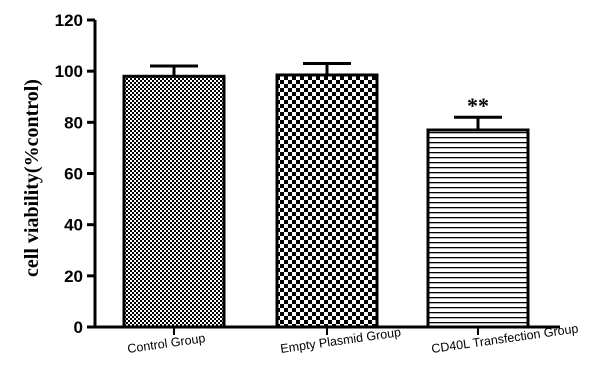  What do you see at coordinates (32, 178) in the screenshot?
I see `y-axis-label: cell viability(%control)` at bounding box center [32, 178].